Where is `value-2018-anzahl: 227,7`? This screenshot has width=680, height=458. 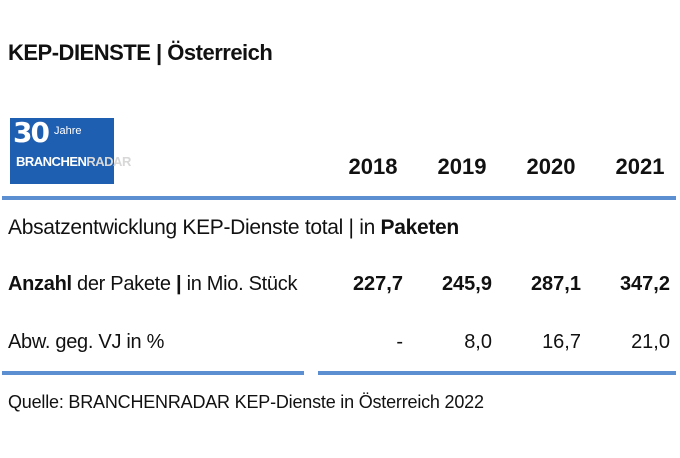
value-2018-anzahl: 227,7 is located at coordinates (377, 284).